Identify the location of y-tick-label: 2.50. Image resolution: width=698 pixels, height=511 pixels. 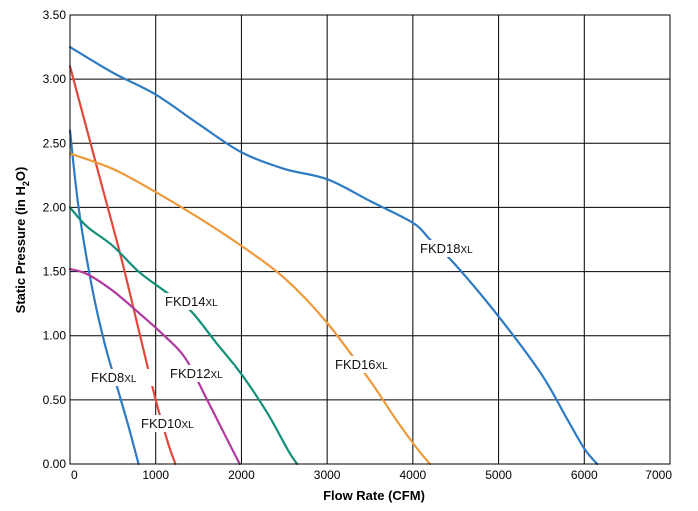
(55, 143).